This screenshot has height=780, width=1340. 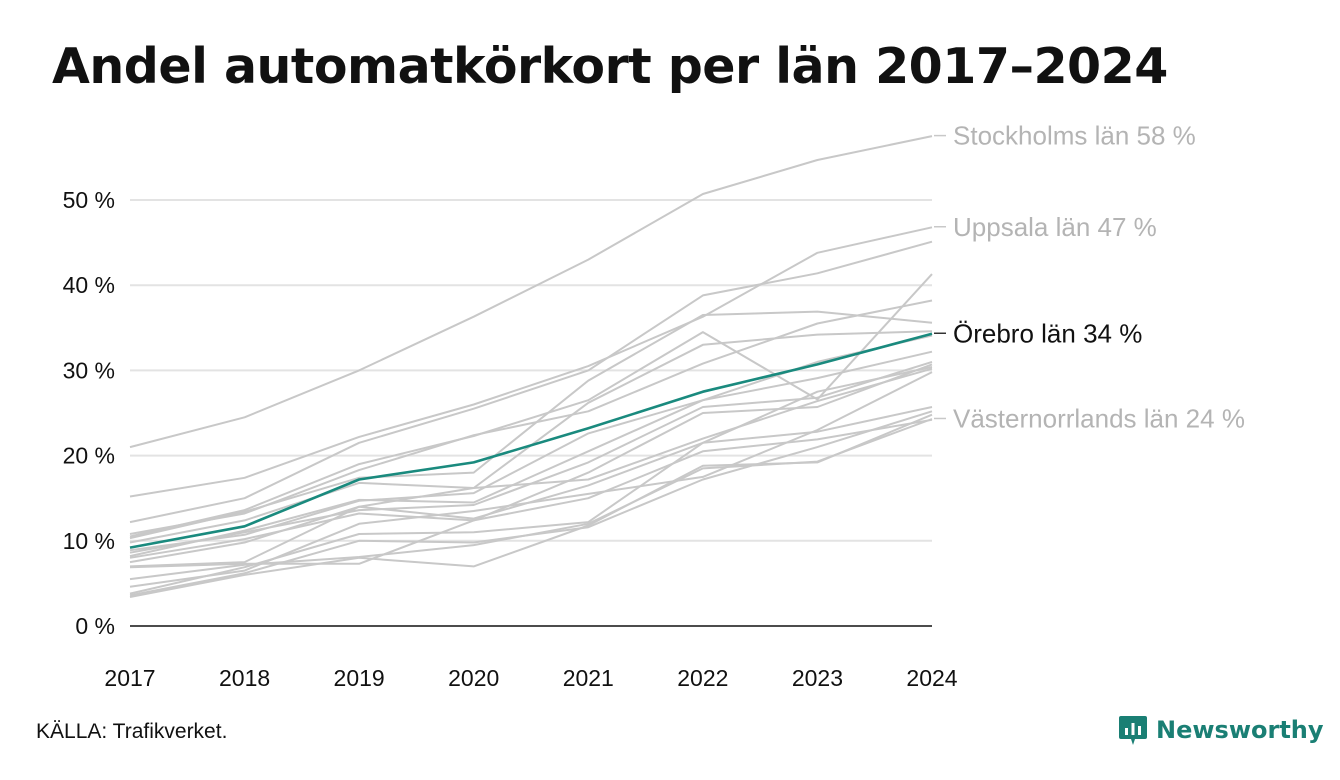 I want to click on brand-name: Newsworthy, so click(x=1240, y=730).